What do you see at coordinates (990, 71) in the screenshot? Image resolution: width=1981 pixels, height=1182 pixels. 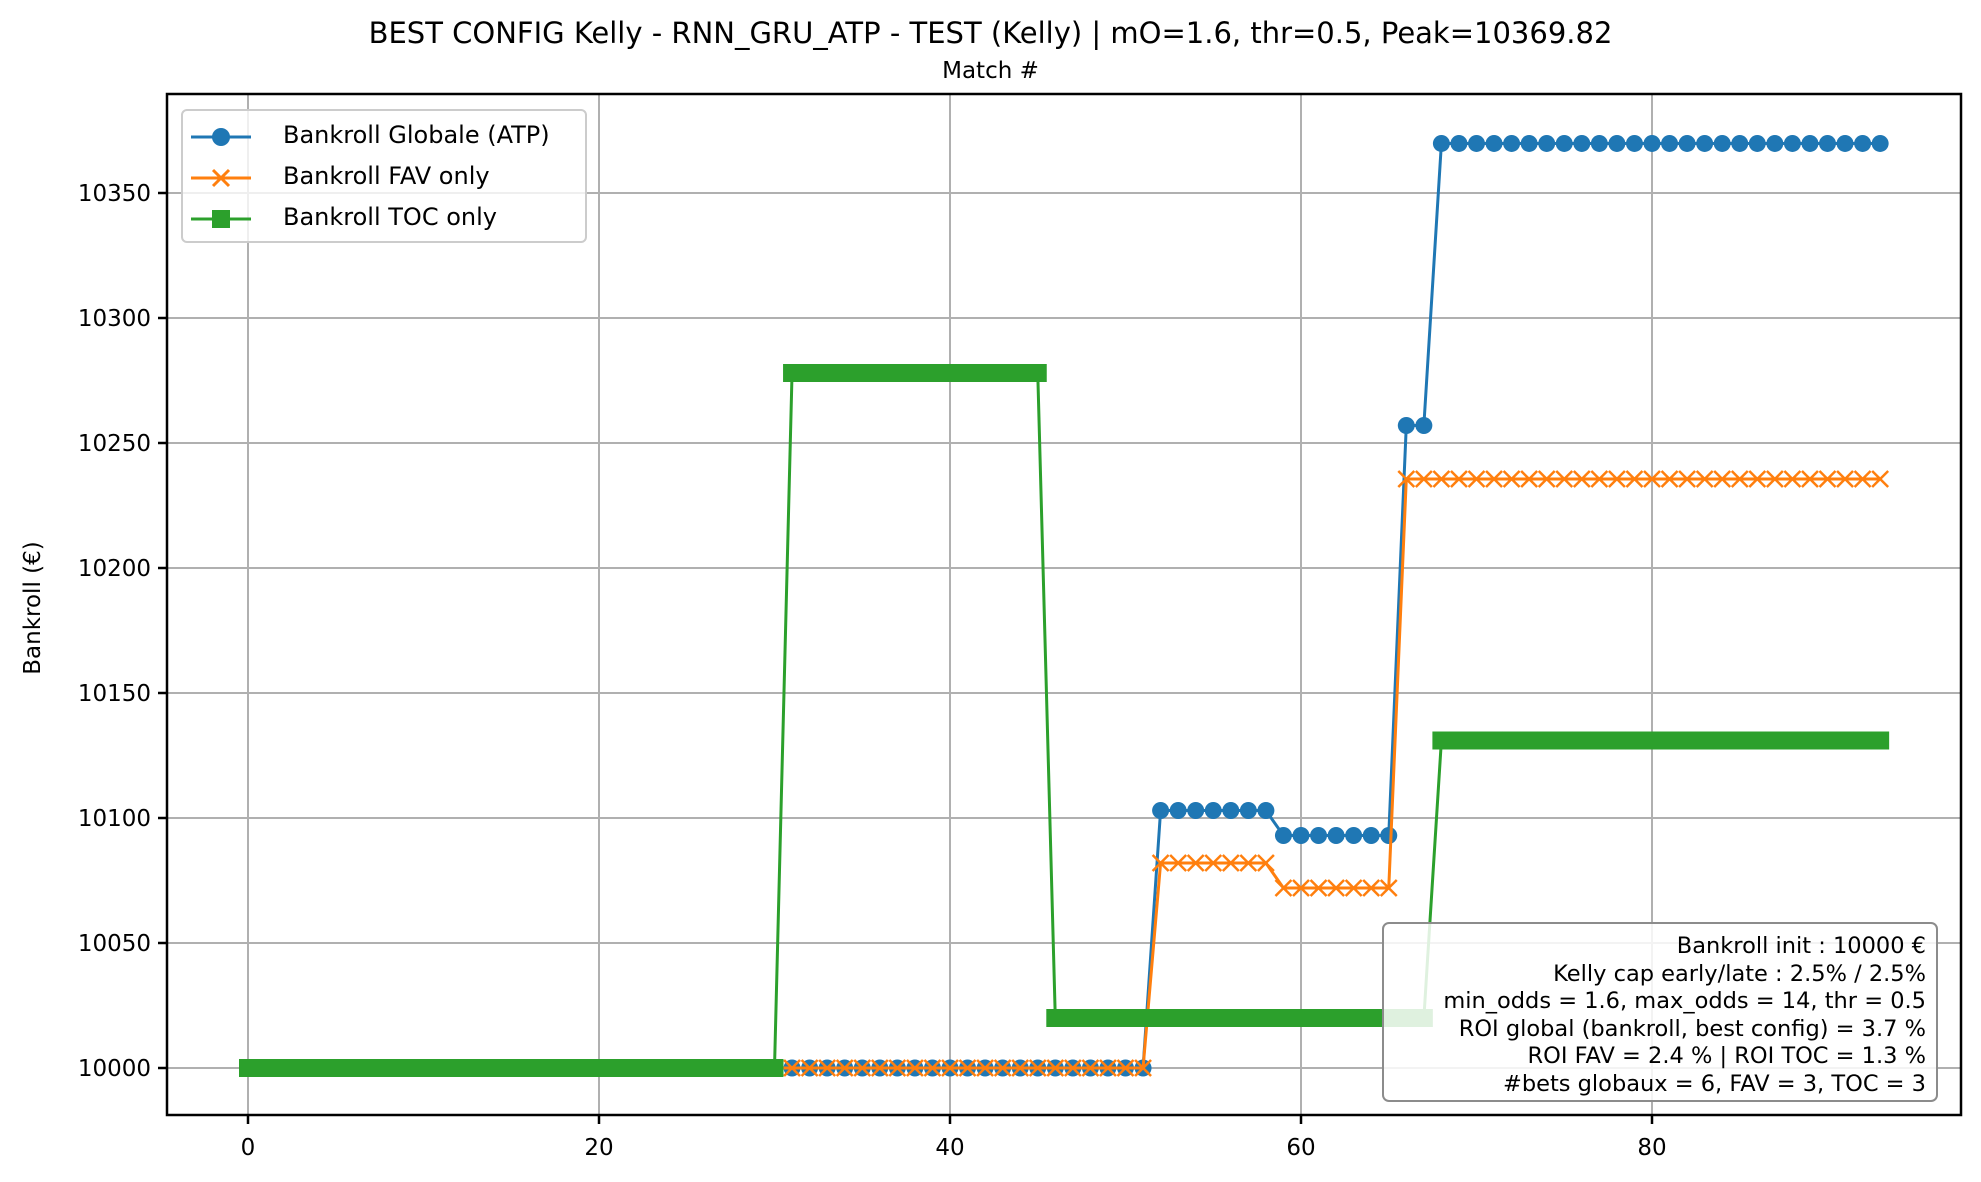 I see `x-axis-label: Match #` at bounding box center [990, 71].